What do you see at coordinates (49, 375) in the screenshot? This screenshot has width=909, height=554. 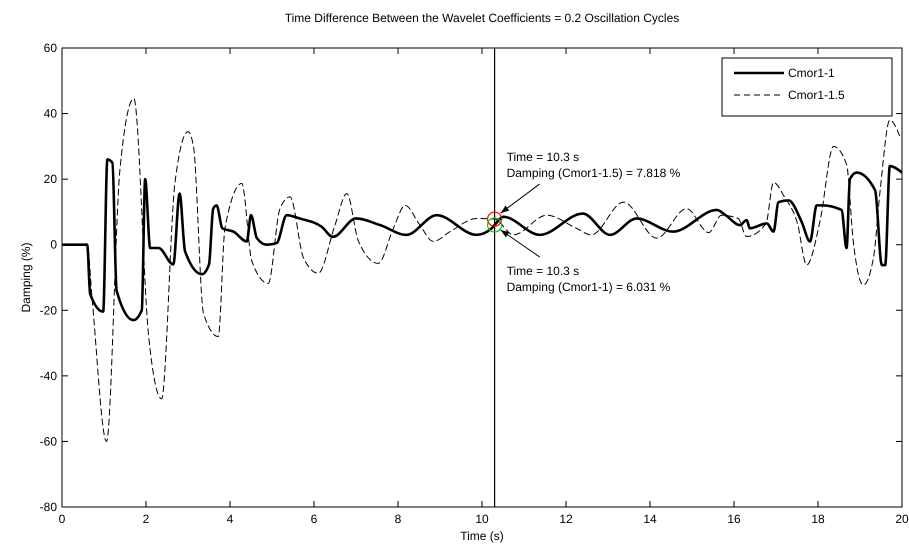 I see `y-tick-label: -40` at bounding box center [49, 375].